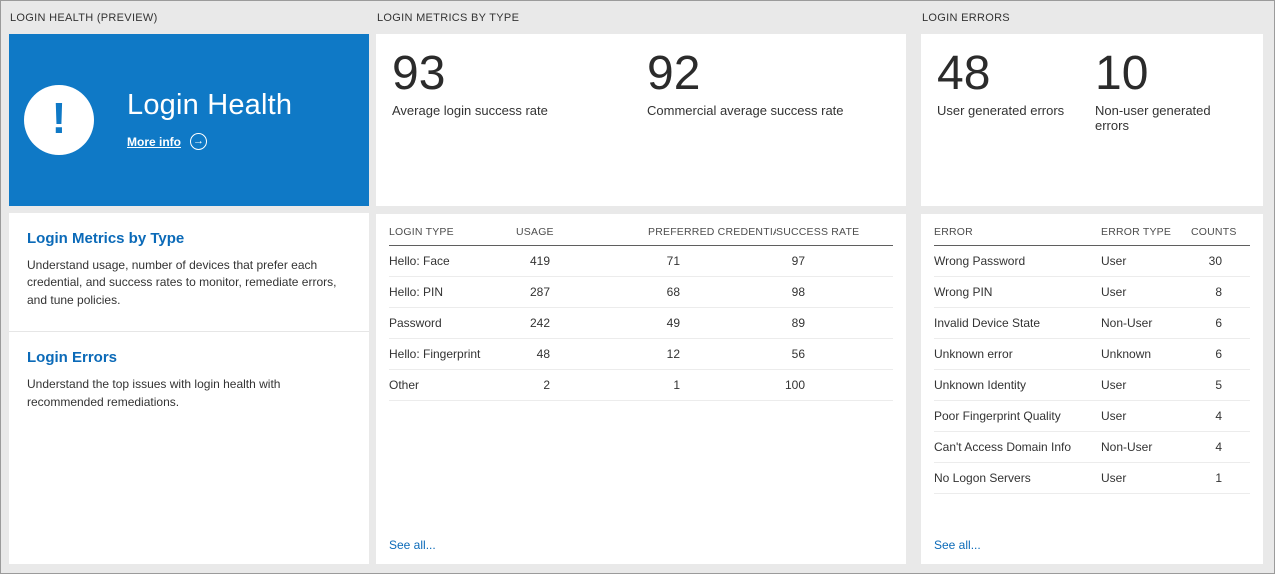 This screenshot has width=1275, height=574. What do you see at coordinates (84, 17) in the screenshot?
I see `column-header-login-health: LOGIN HEALTH (PREVIEW)` at bounding box center [84, 17].